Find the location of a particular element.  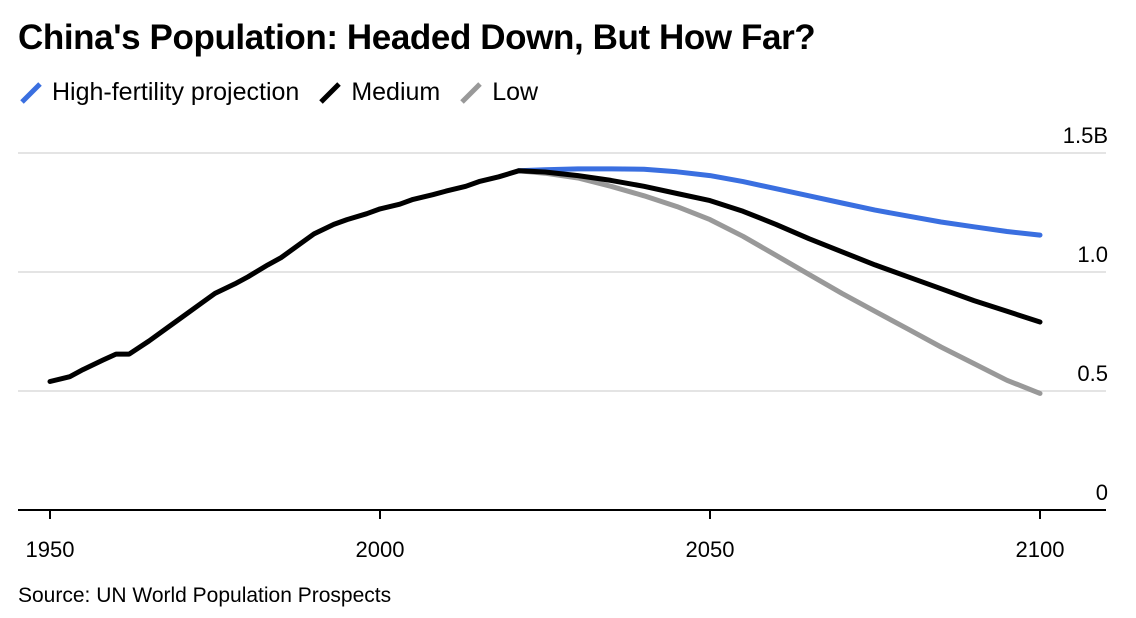

y-tick-label-3: 1.5B is located at coordinates (1085, 135).